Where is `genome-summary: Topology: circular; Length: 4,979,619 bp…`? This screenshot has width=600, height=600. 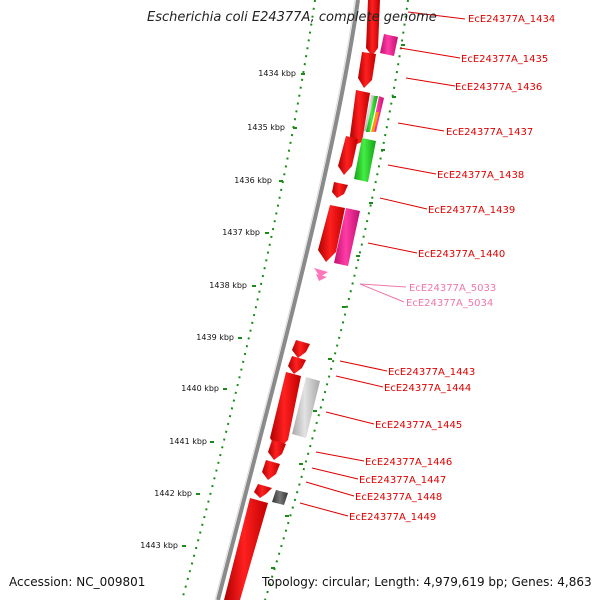 genome-summary: Topology: circular; Length: 4,979,619 bp… is located at coordinates (427, 582).